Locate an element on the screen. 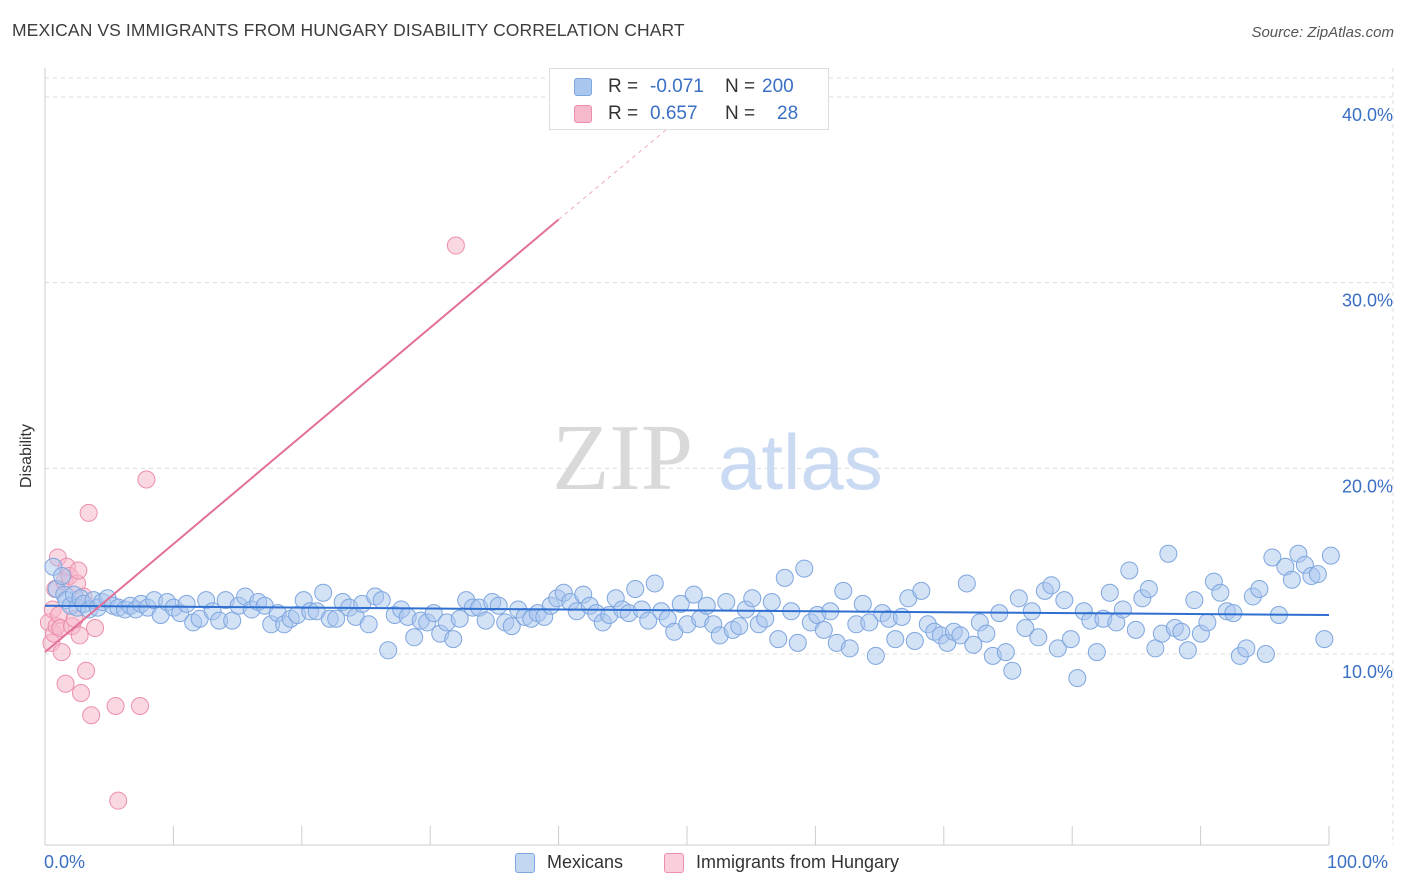  r-value: 0.657 is located at coordinates (674, 113).